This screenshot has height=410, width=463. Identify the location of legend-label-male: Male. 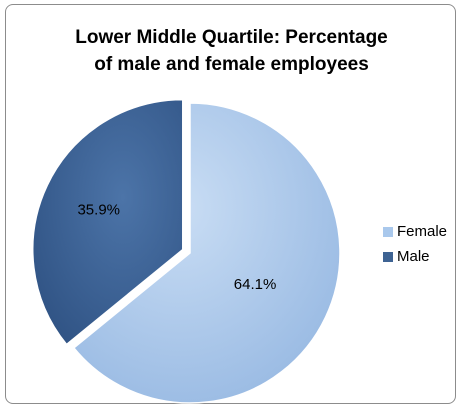
(413, 256).